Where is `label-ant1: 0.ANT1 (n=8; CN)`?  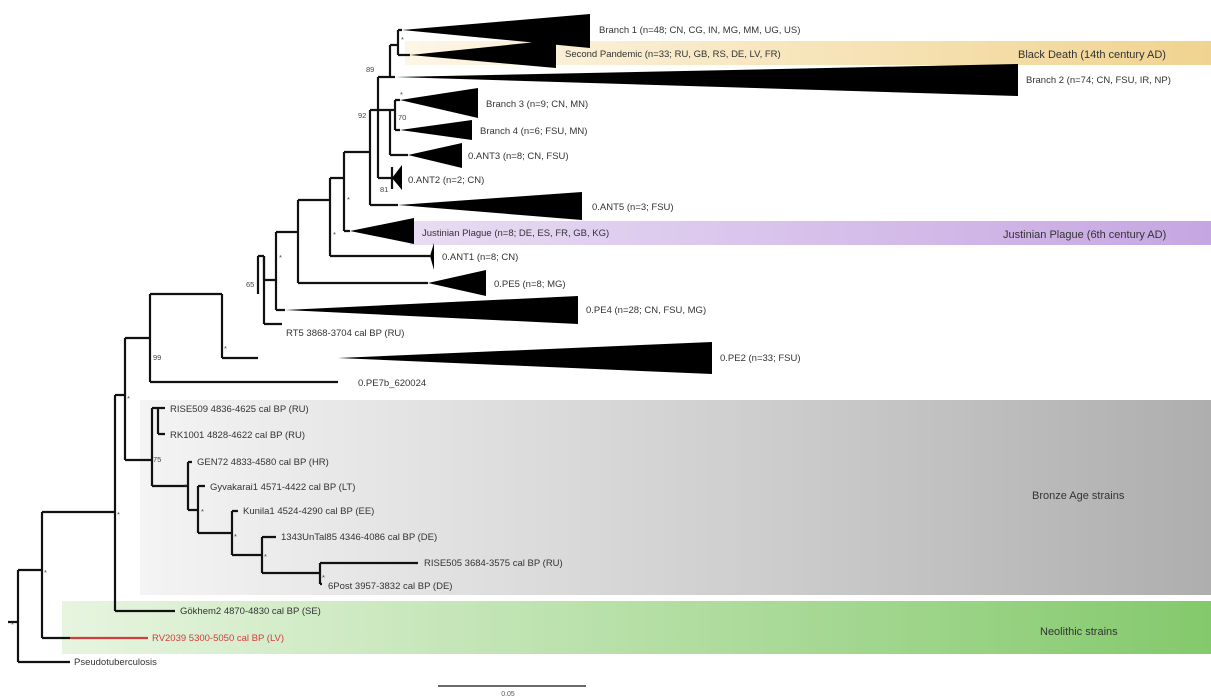
label-ant1: 0.ANT1 (n=8; CN) is located at coordinates (480, 257).